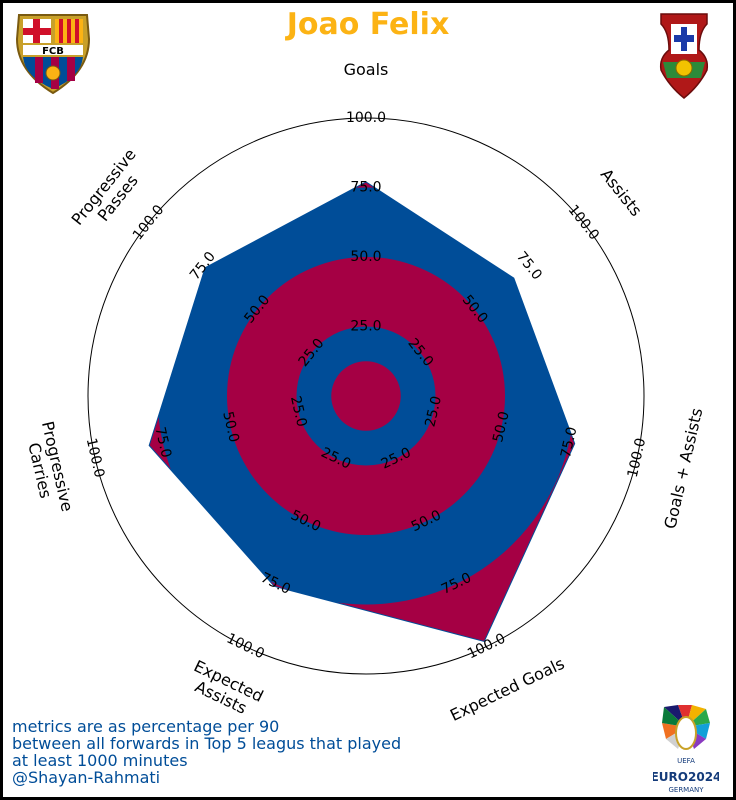  I want to click on radar-axis-label: Goals, so click(366, 69).